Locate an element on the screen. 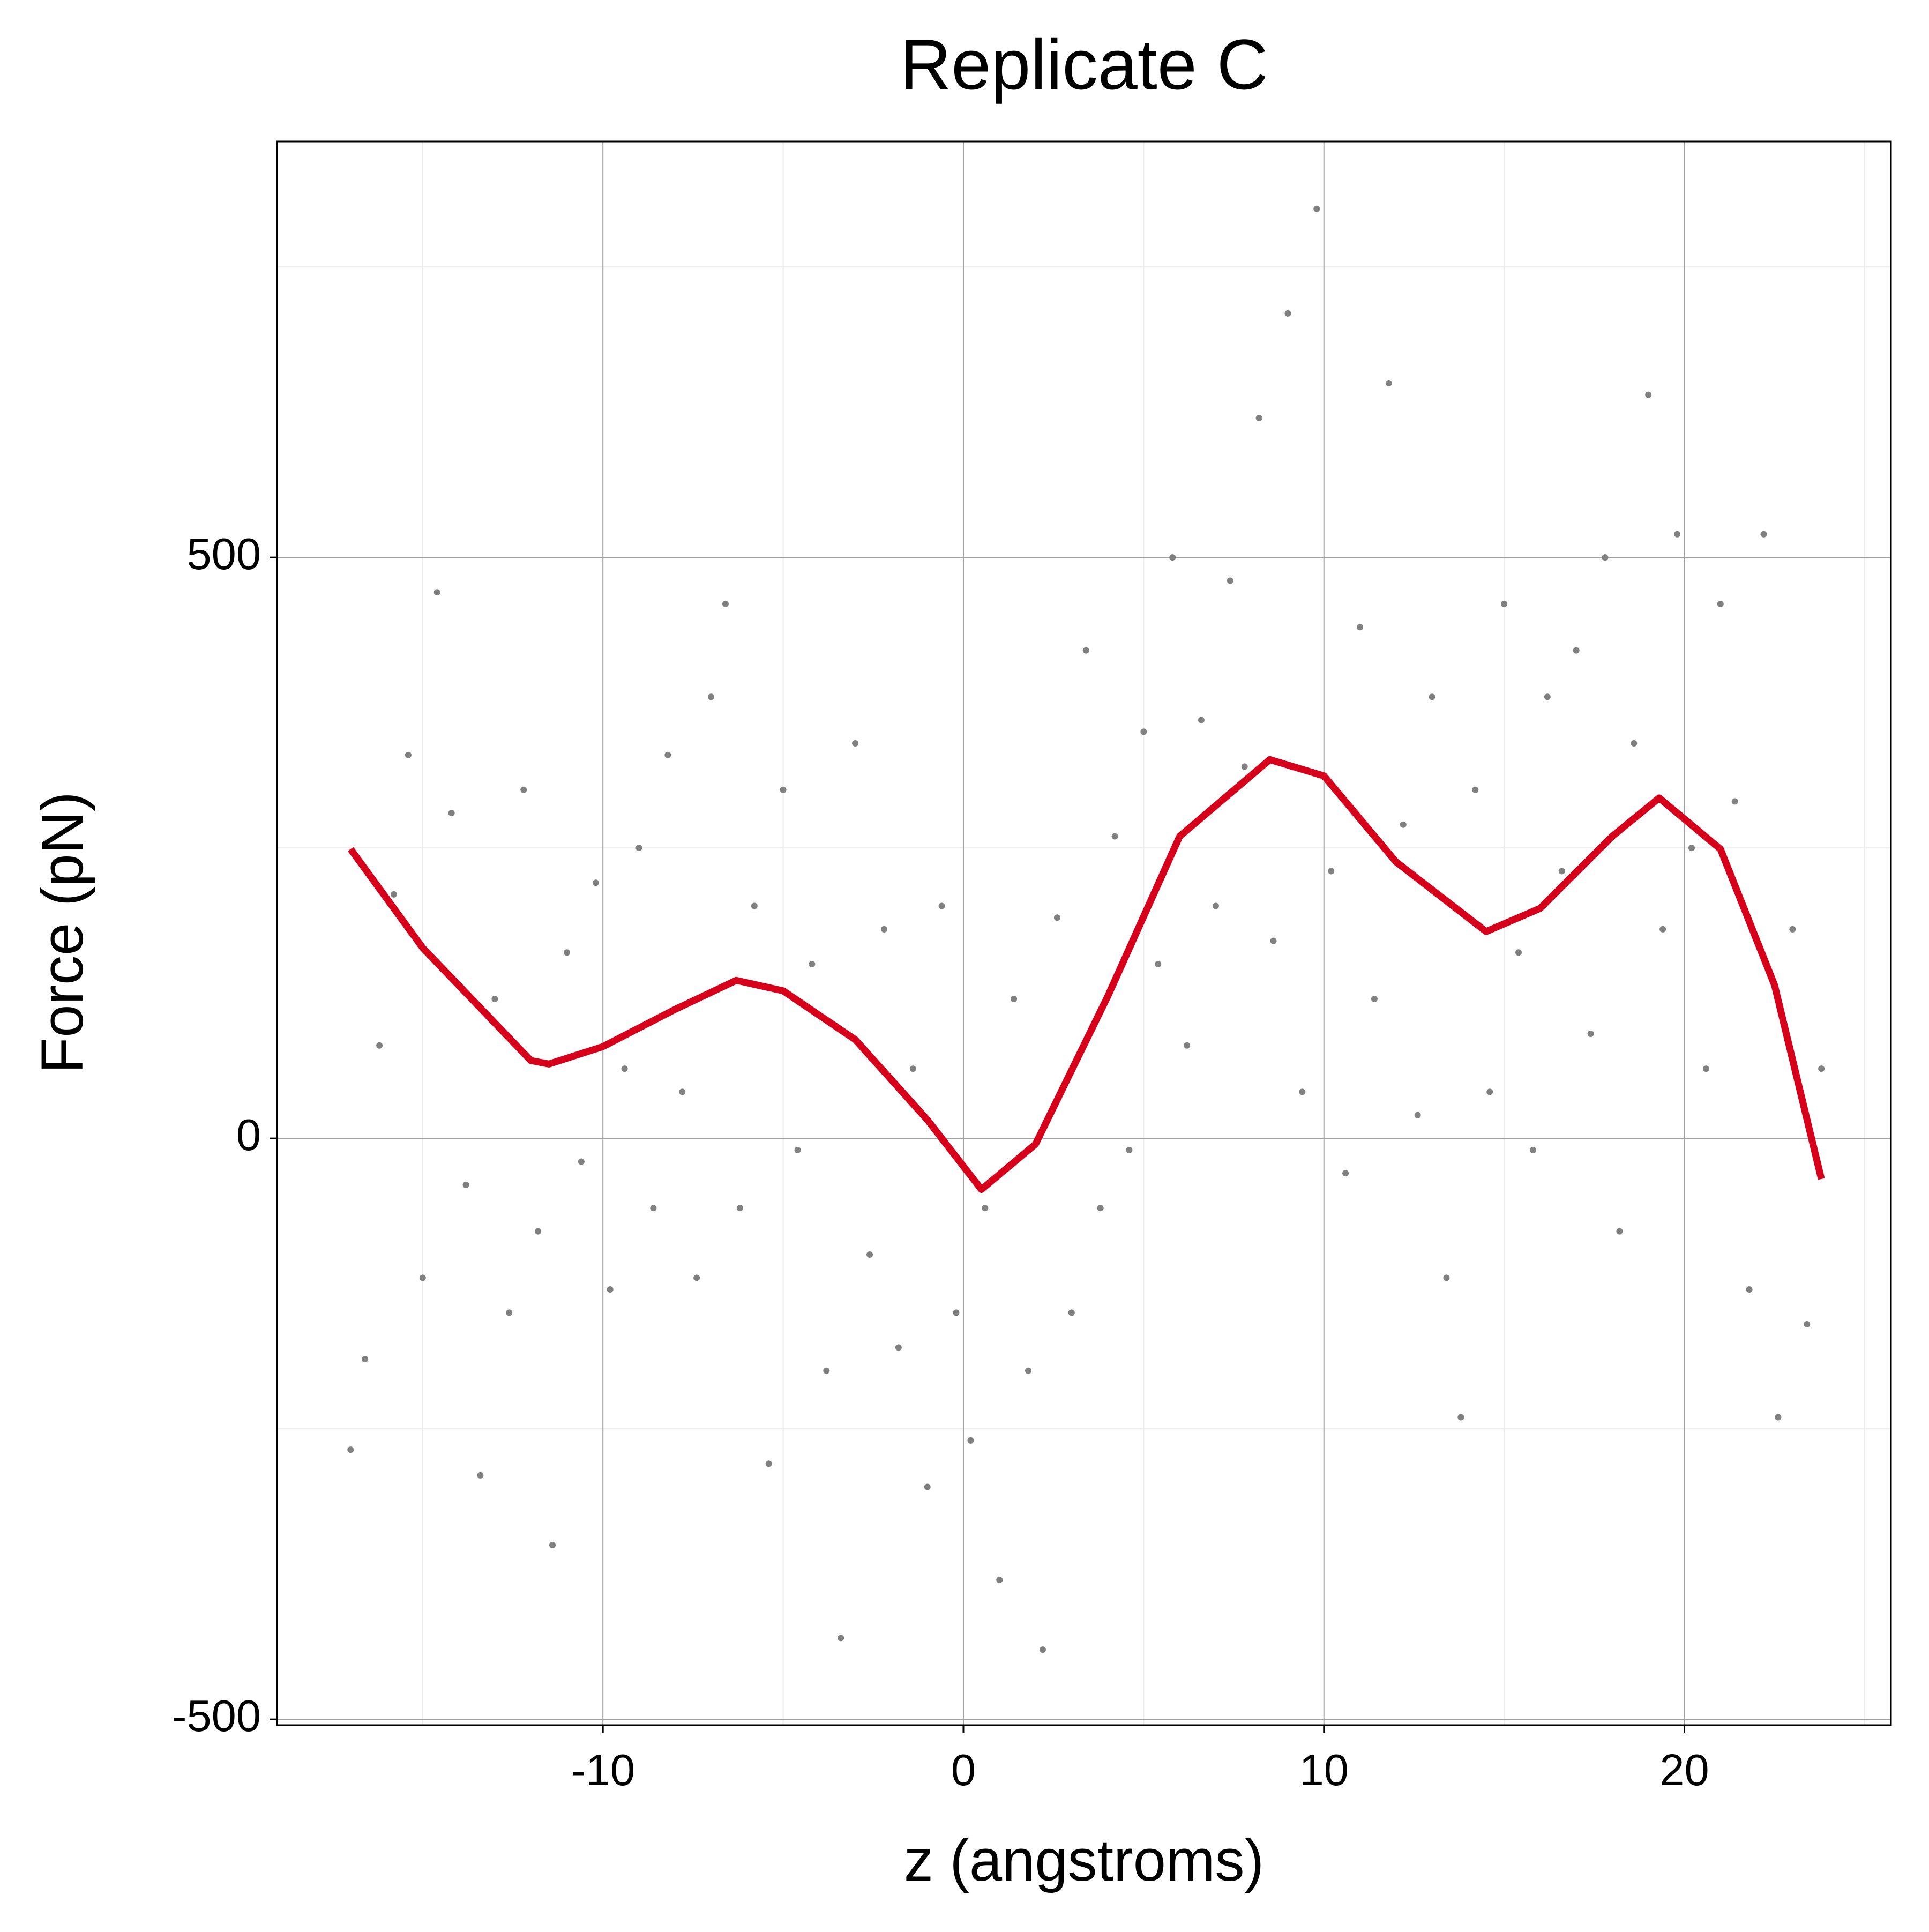 The height and width of the screenshot is (1932, 1929). y-tick-label: -500 is located at coordinates (217, 1716).